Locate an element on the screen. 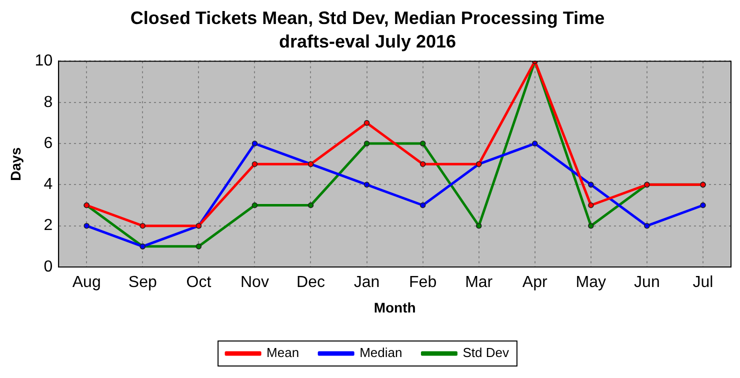  x-tick-label: Apr is located at coordinates (535, 283).